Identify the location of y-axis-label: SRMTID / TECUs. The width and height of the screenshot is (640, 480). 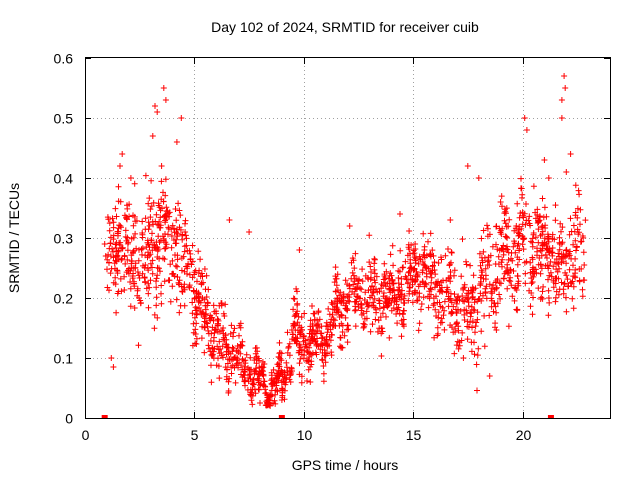
(14, 238).